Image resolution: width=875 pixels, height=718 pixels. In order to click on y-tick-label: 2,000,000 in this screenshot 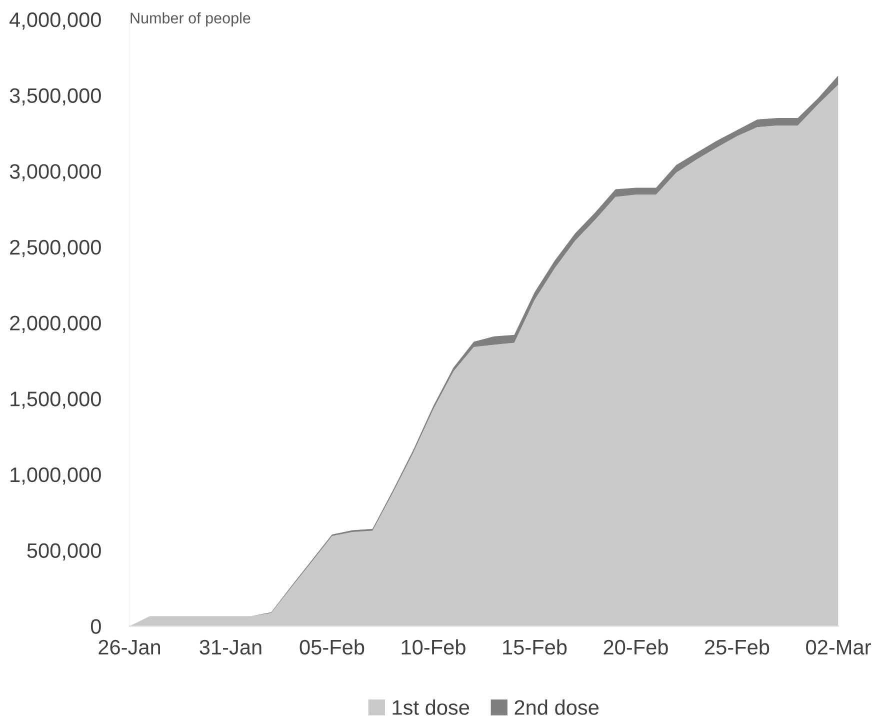, I will do `click(55, 324)`.